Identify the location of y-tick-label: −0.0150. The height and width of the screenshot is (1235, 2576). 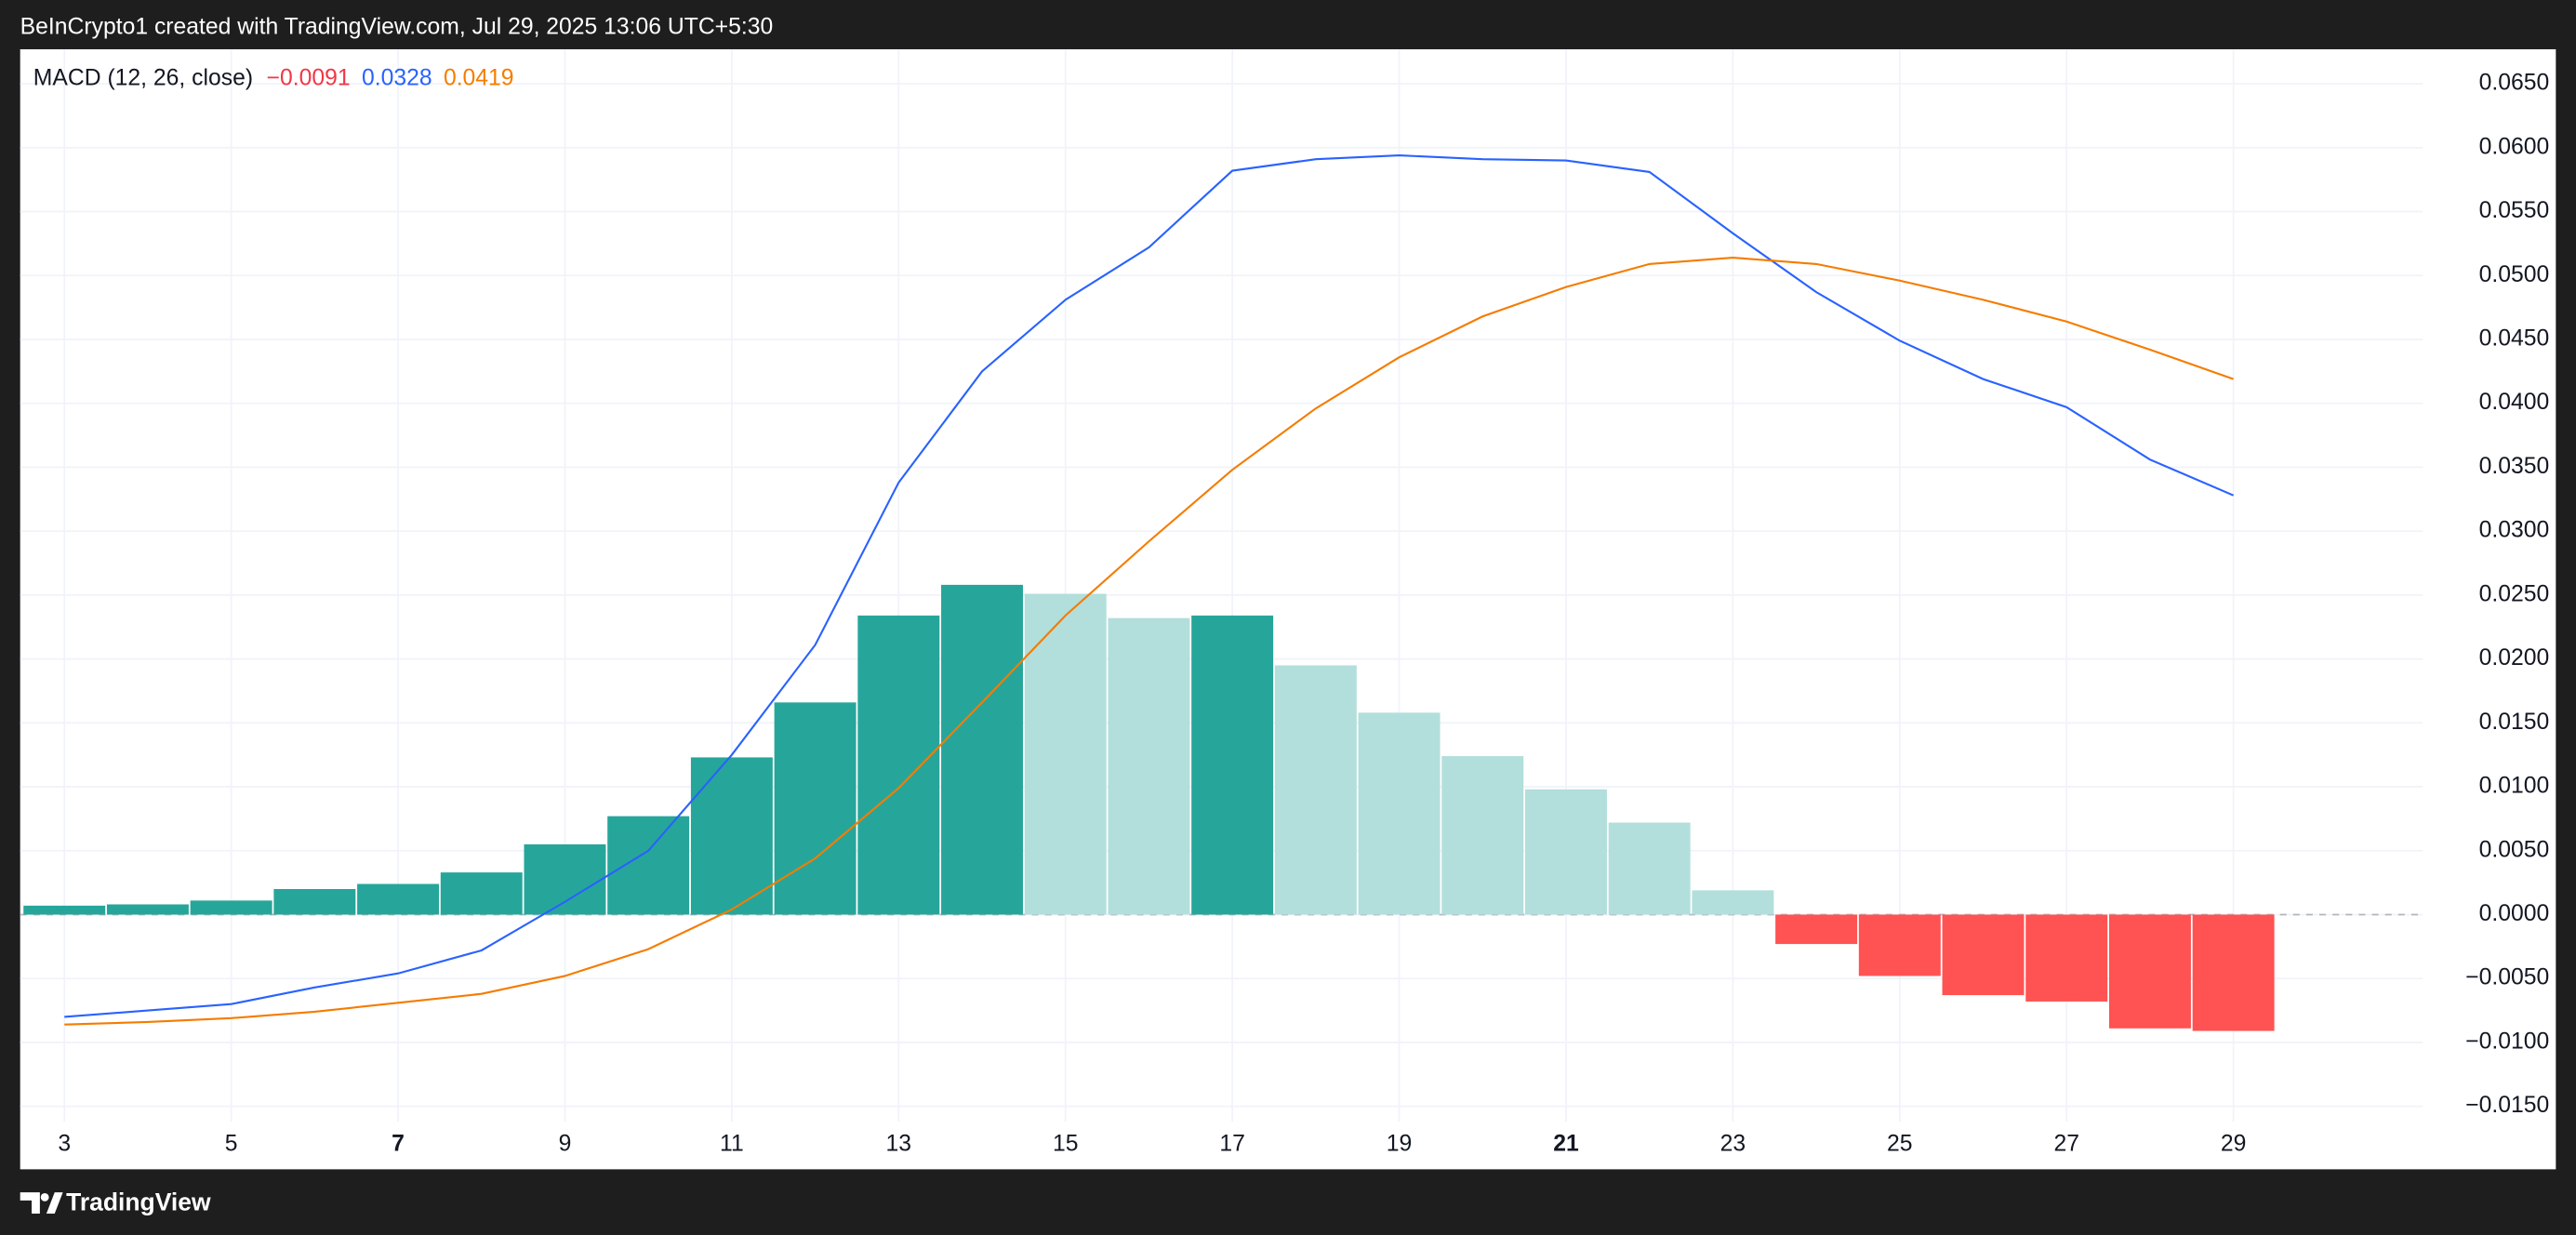
(2507, 1105).